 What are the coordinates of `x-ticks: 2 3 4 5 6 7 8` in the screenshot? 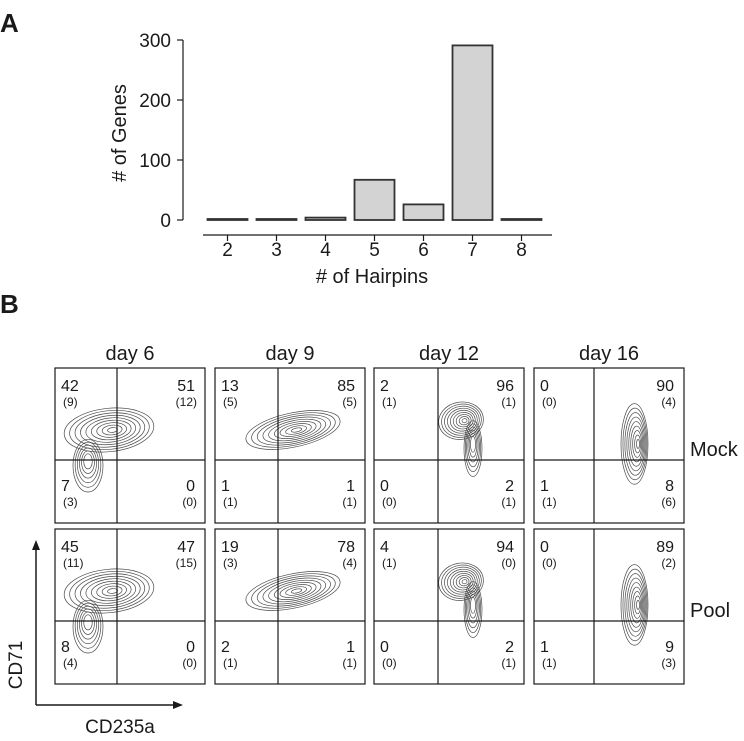 It's located at (374, 248).